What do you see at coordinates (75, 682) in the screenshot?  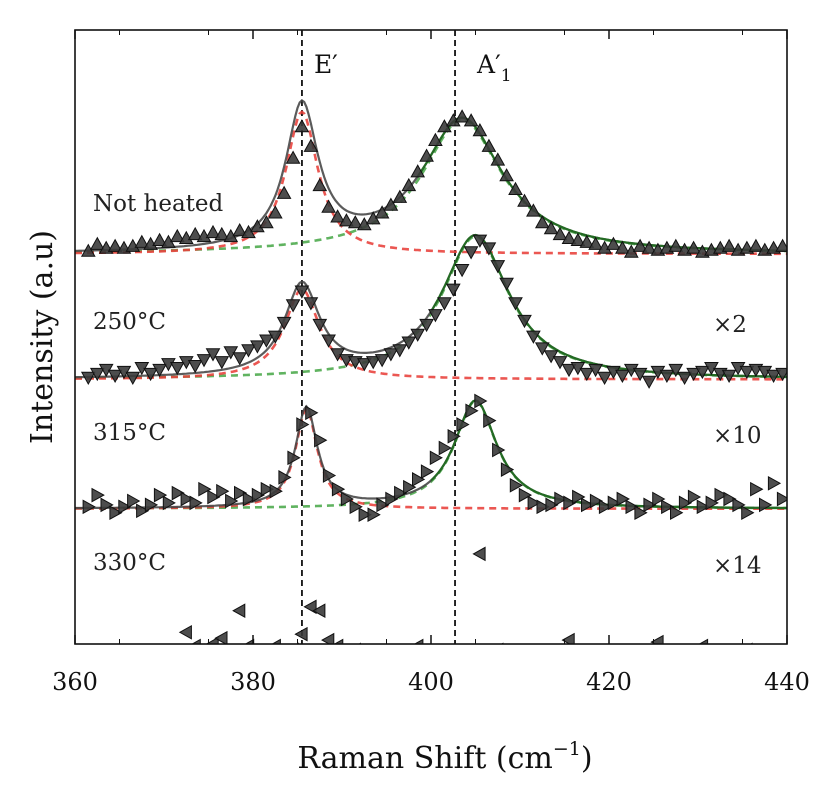 I see `x-tick-label: 360` at bounding box center [75, 682].